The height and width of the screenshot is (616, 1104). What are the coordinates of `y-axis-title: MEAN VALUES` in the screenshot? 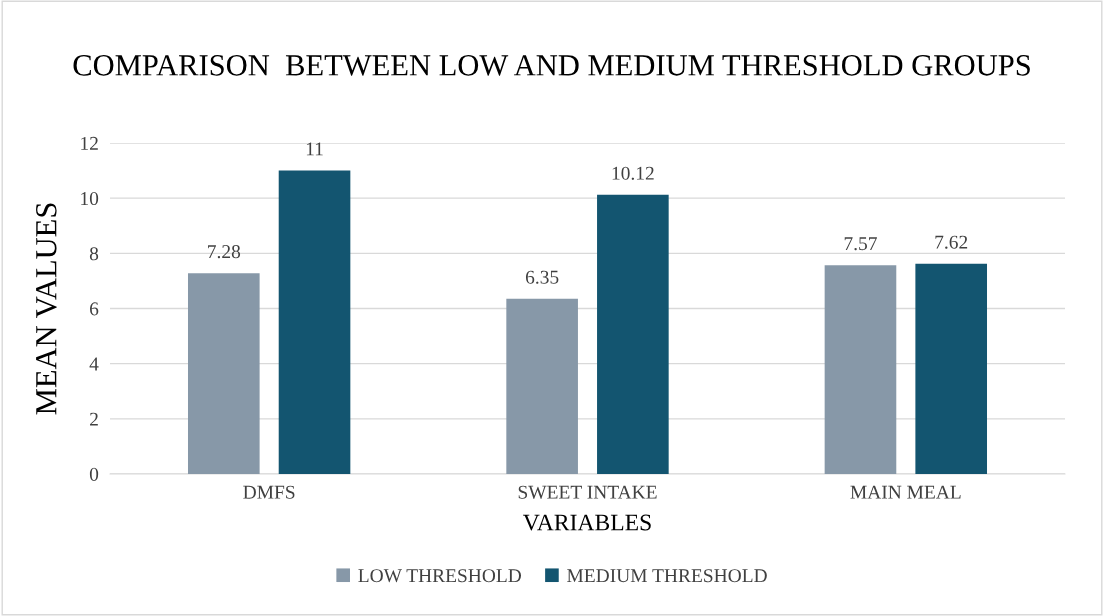 It's located at (46, 309).